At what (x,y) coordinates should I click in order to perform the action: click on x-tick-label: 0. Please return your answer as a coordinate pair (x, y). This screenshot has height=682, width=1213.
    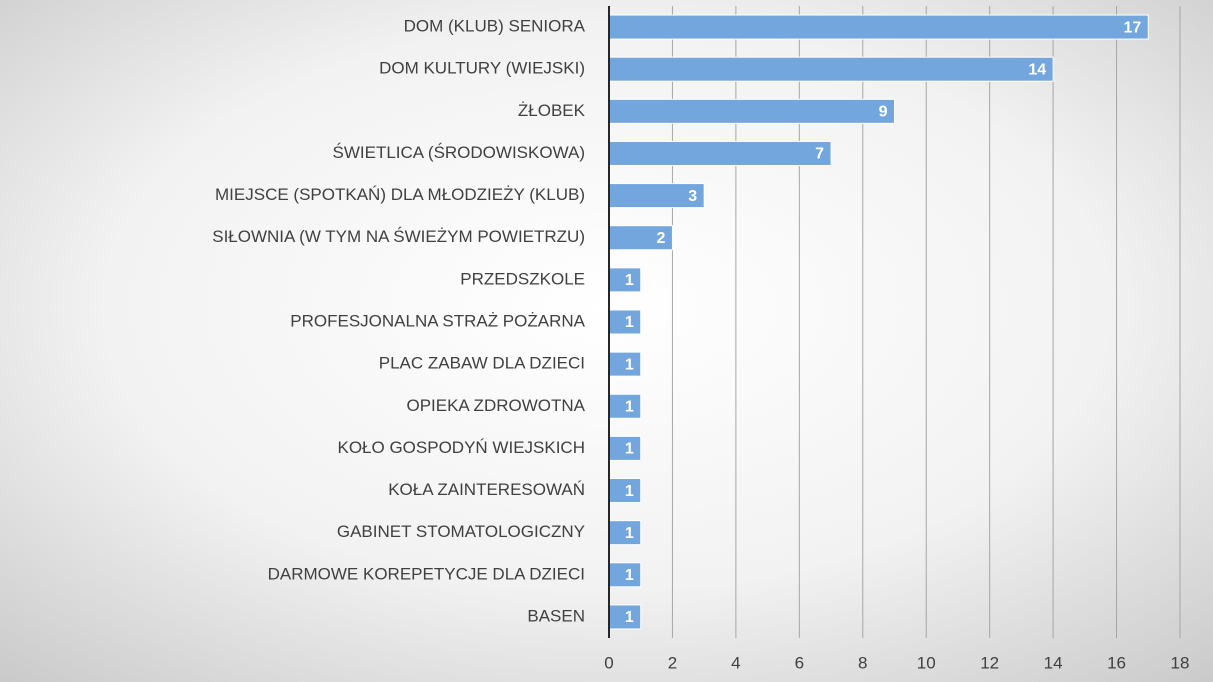
    Looking at the image, I should click on (608, 662).